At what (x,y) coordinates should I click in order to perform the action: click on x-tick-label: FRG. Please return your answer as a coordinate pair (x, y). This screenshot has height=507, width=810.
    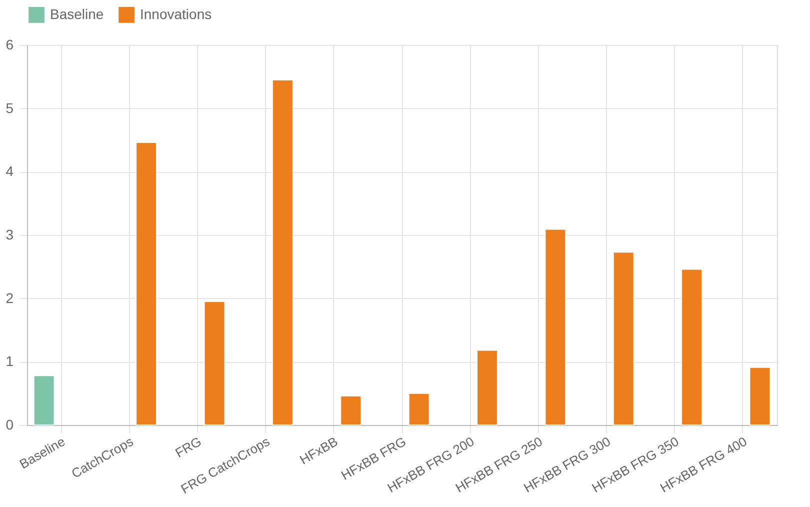
    Looking at the image, I should click on (188, 447).